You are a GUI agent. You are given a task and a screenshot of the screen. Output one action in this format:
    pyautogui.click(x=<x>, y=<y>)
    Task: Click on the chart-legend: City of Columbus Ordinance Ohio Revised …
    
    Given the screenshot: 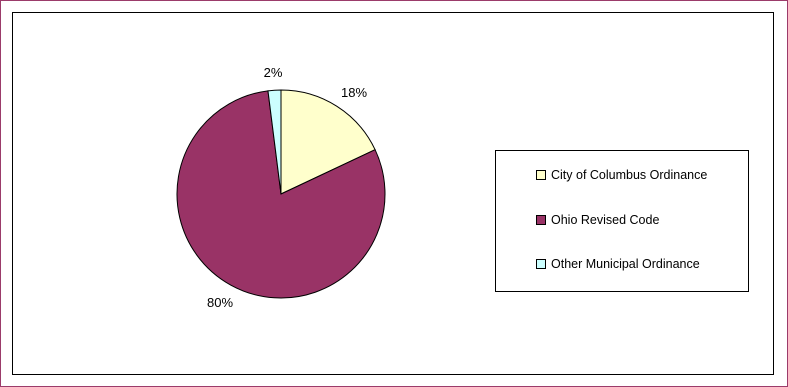 What is the action you would take?
    pyautogui.click(x=622, y=221)
    